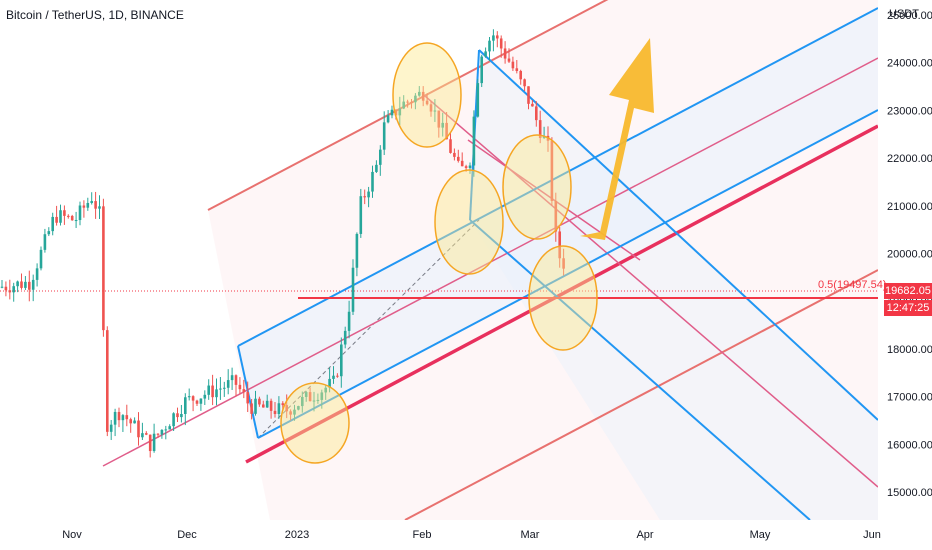 The height and width of the screenshot is (550, 932). Describe the element at coordinates (427, 95) in the screenshot. I see `highlight-circle-feb-top` at that location.